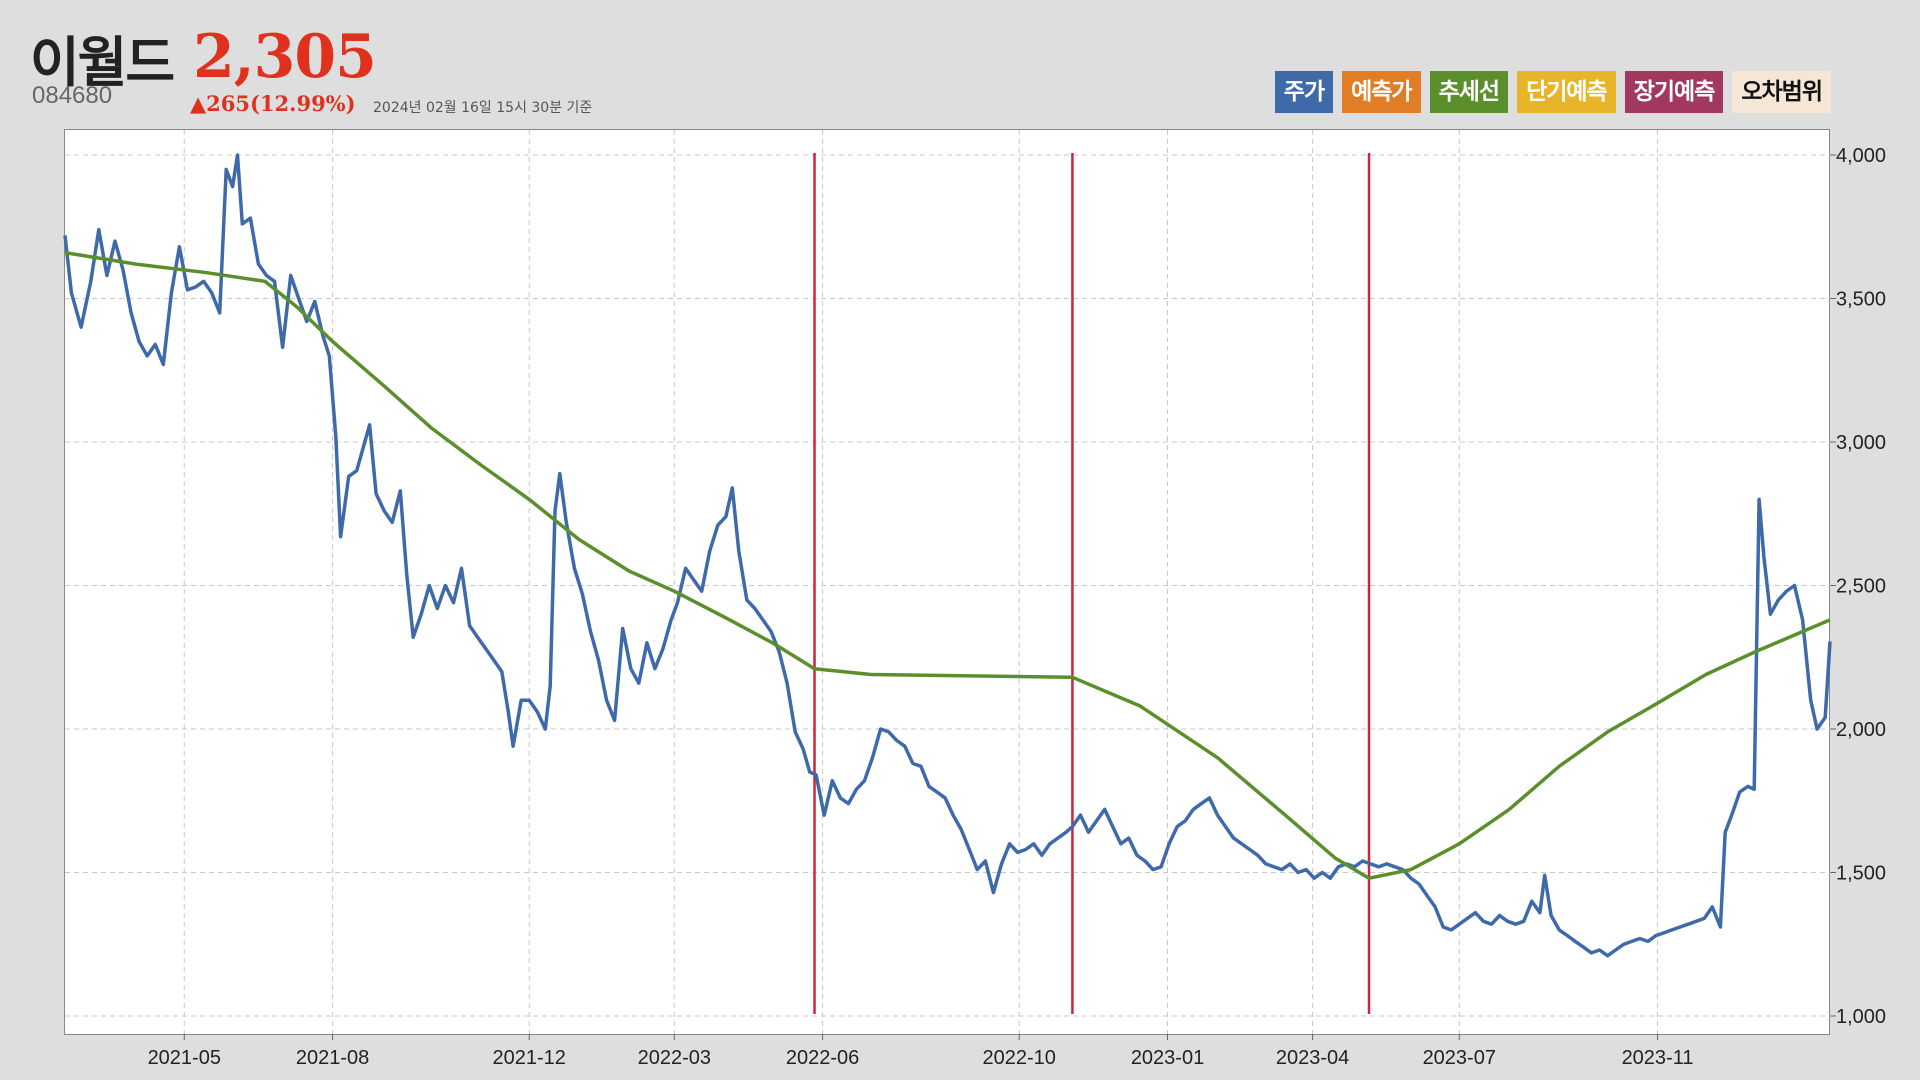  What do you see at coordinates (1304, 92) in the screenshot?
I see `legend-item-price: 주가` at bounding box center [1304, 92].